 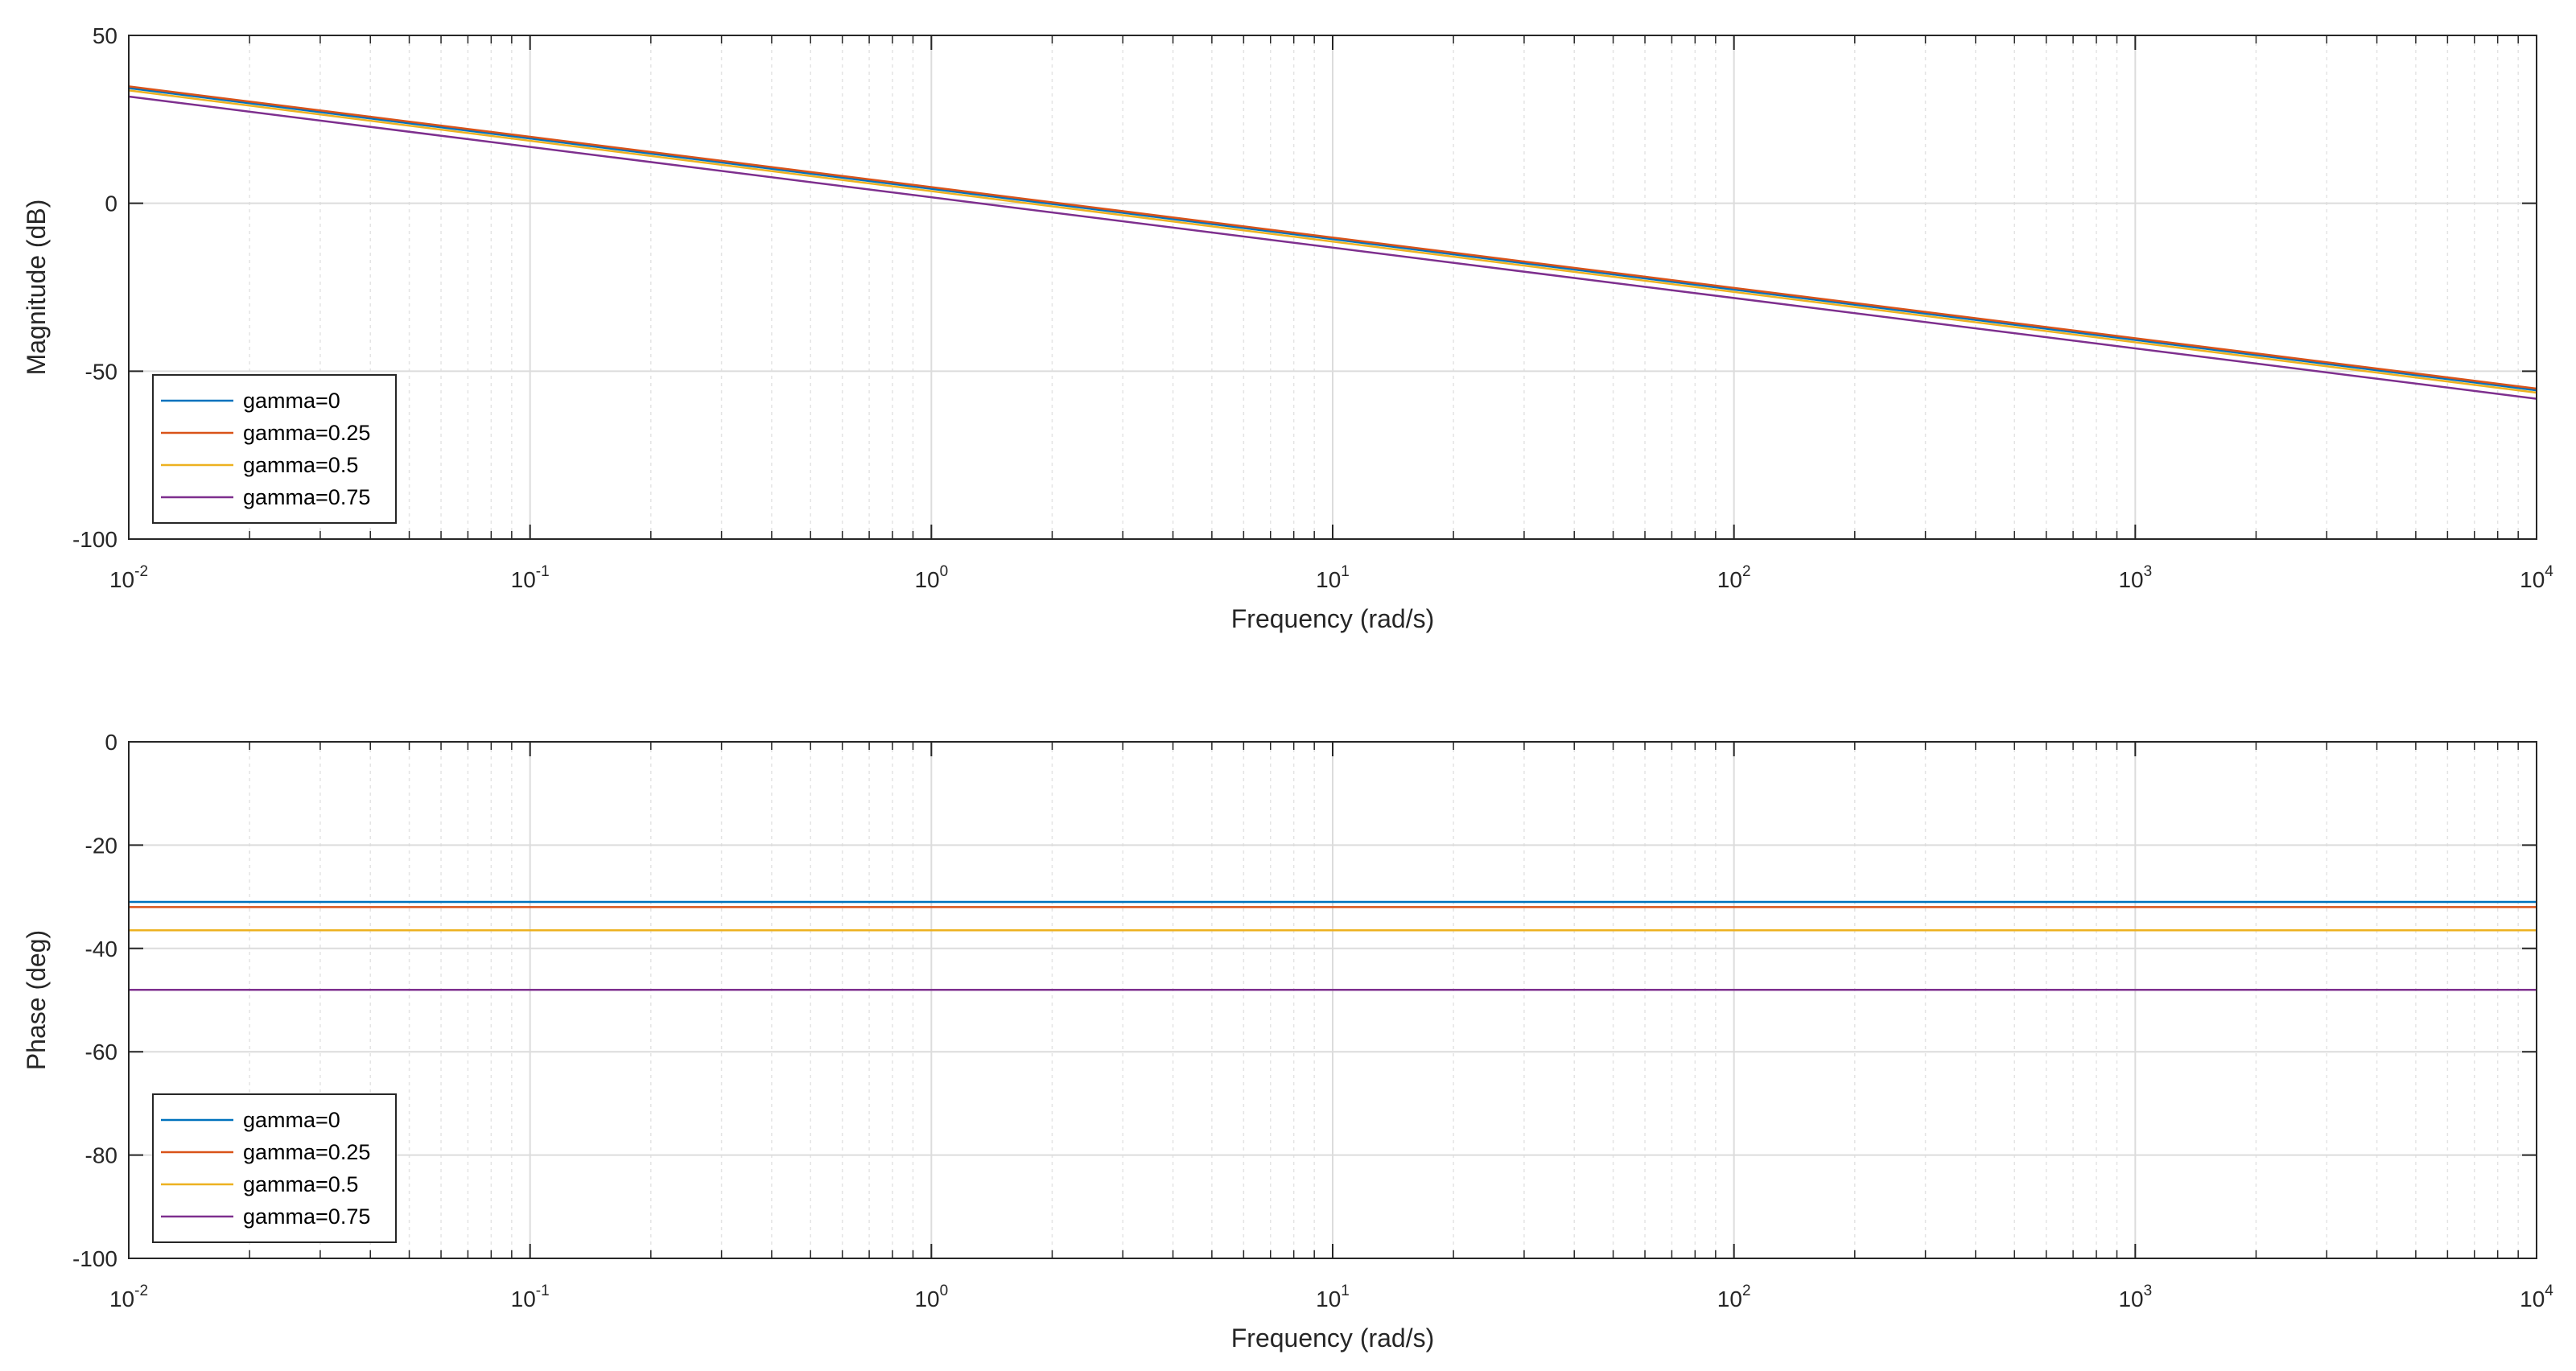 I want to click on magnitude-x-tick-label: 10¹, so click(x=1333, y=577).